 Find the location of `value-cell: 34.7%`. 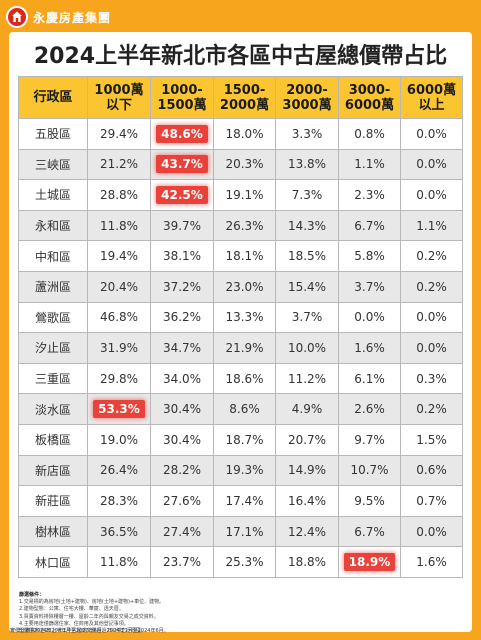

value-cell: 34.7% is located at coordinates (182, 348).